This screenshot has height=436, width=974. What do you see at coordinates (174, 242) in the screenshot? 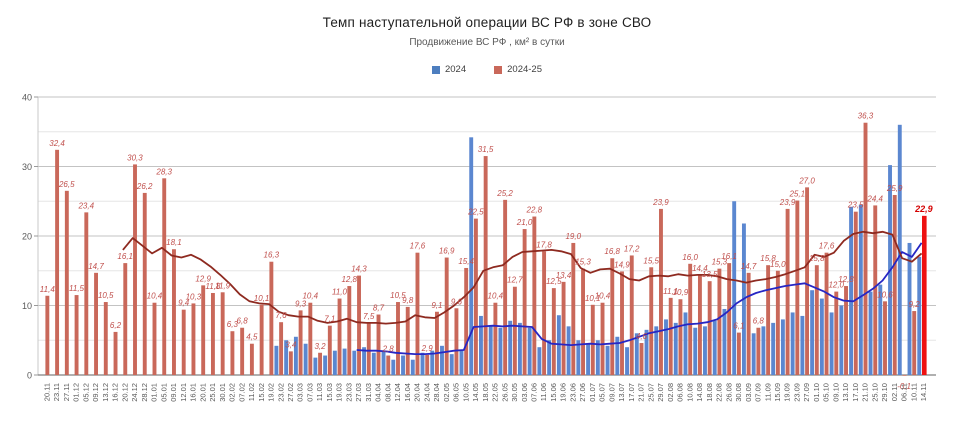
I see `bar-value-label: 18,1` at bounding box center [174, 242].